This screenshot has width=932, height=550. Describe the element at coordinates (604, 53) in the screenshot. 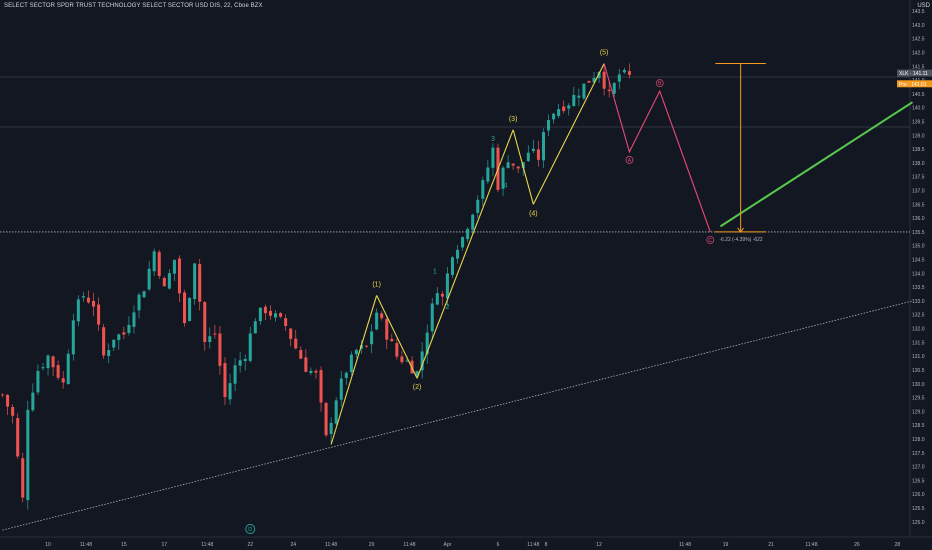

I see `impulse-wave-label: (5)` at that location.